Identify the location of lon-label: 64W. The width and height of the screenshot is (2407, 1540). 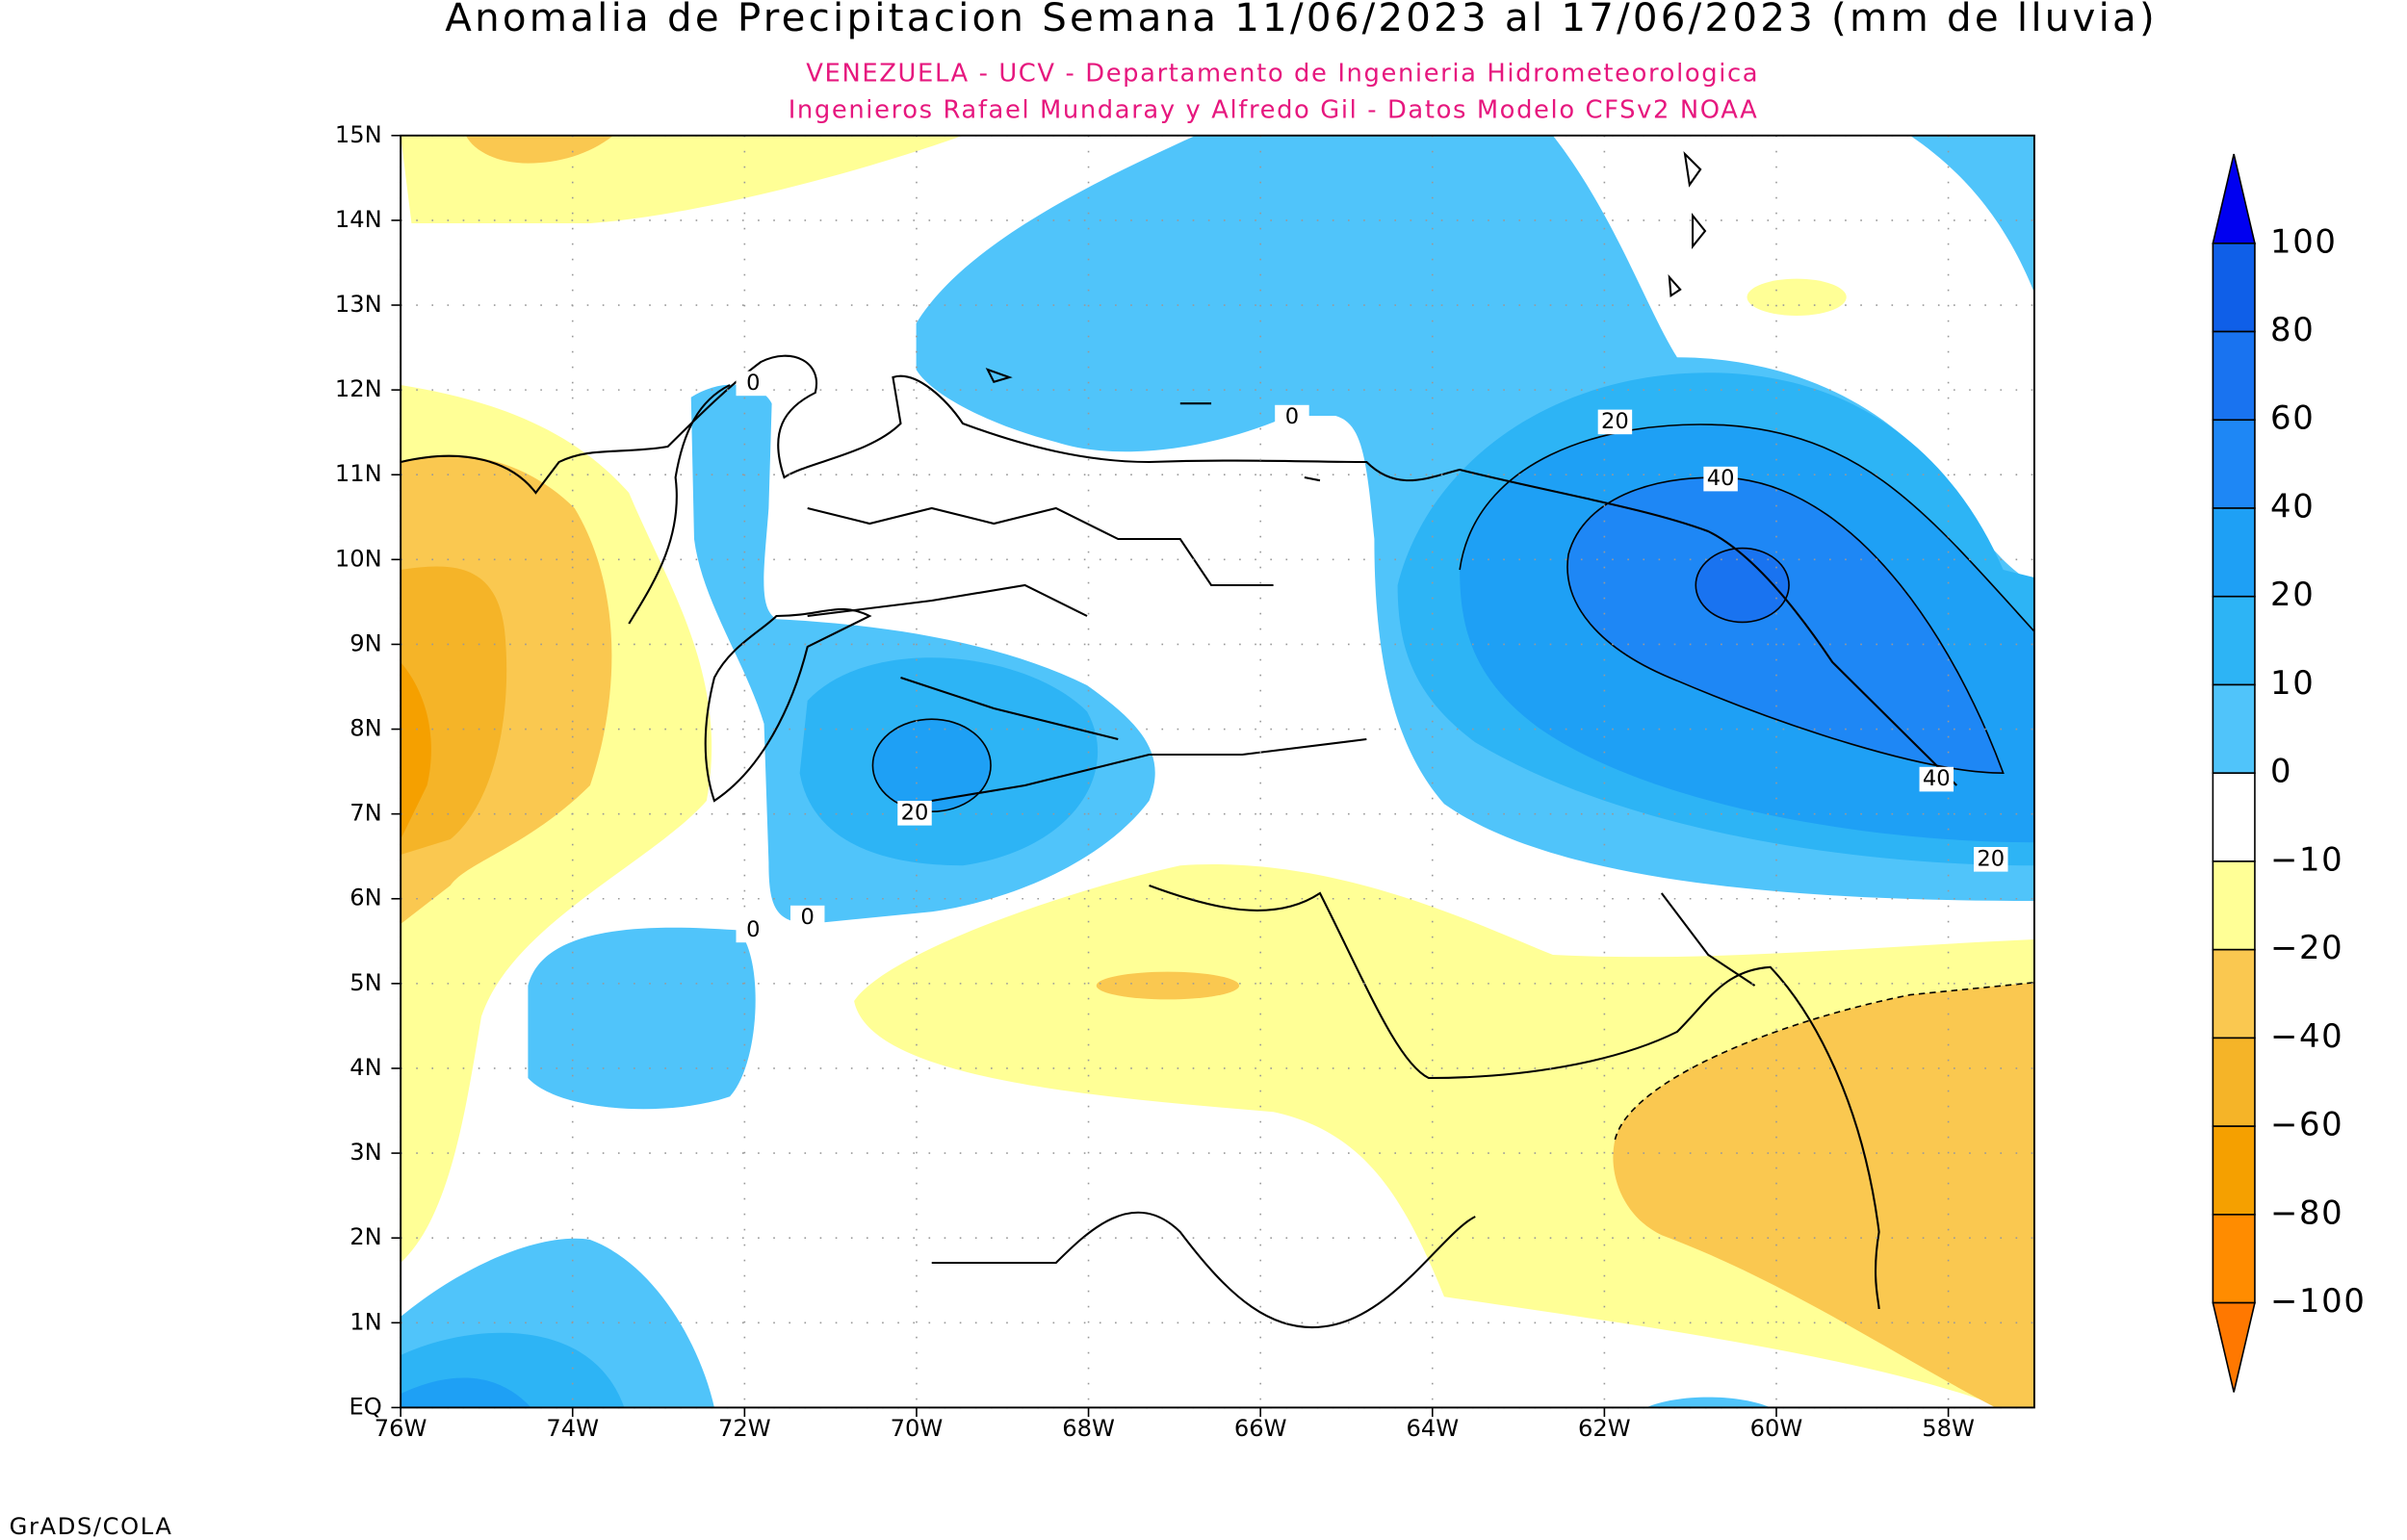
(1432, 1428).